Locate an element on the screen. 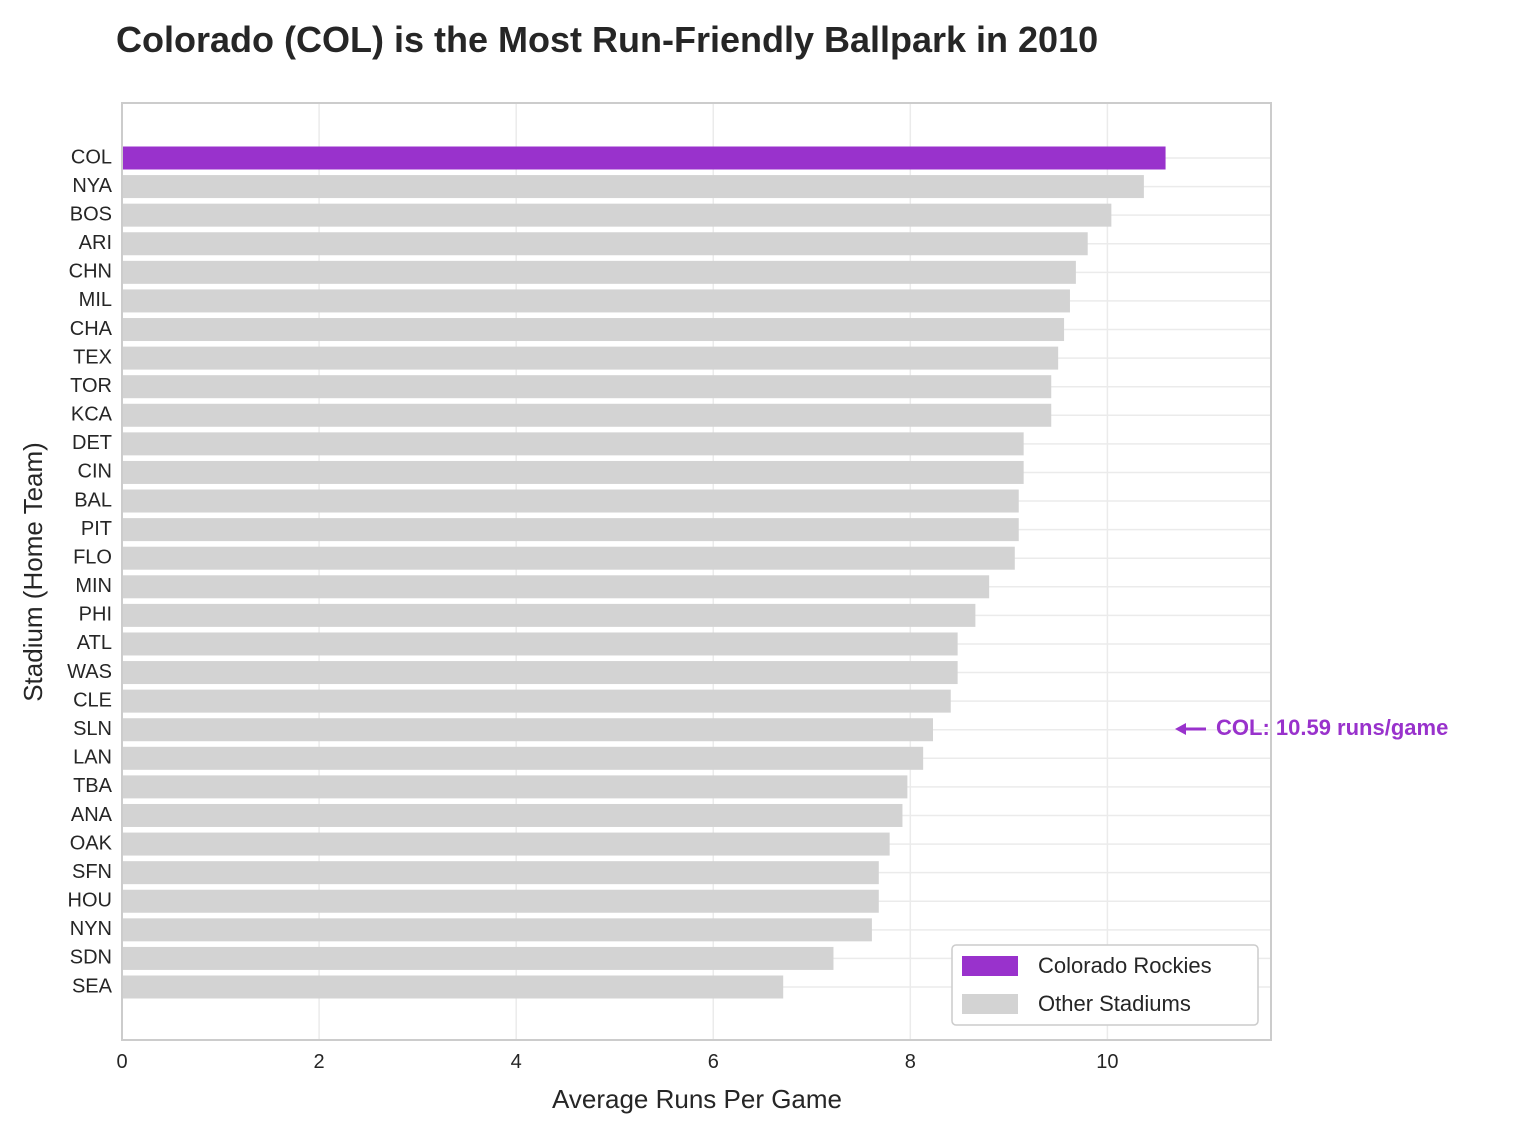  y-tick-label: SFN is located at coordinates (92, 872).